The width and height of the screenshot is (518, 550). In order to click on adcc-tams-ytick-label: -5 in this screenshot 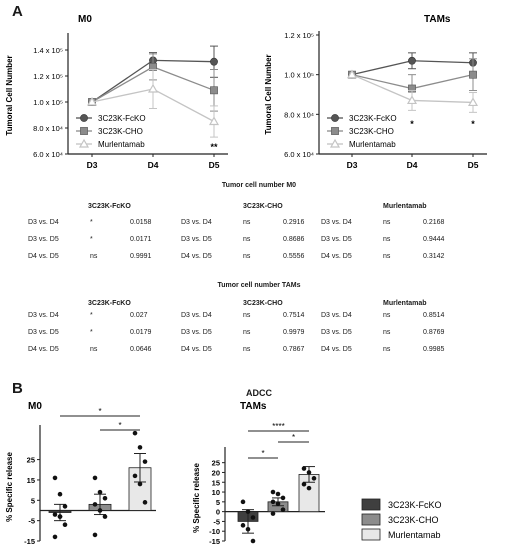, I will do `click(216, 521)`.